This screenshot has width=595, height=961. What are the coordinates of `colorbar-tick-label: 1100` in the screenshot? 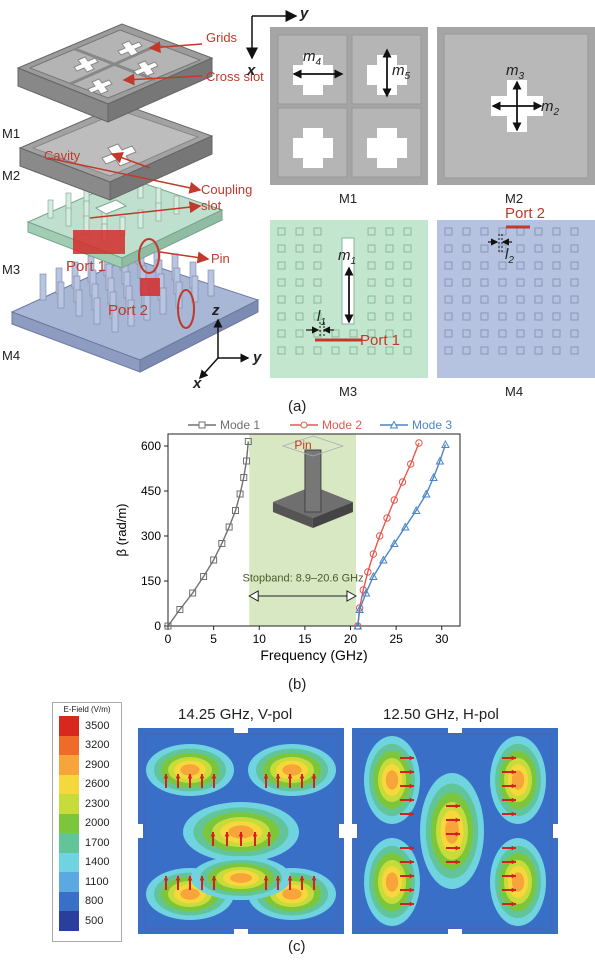 It's located at (97, 881).